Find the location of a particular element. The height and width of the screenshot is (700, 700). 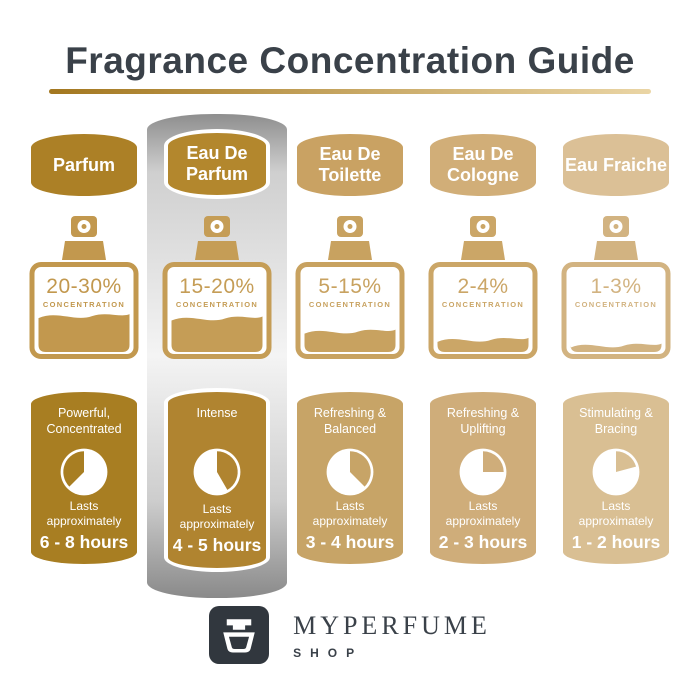

duration-value: 6 - 8 hours is located at coordinates (84, 542).